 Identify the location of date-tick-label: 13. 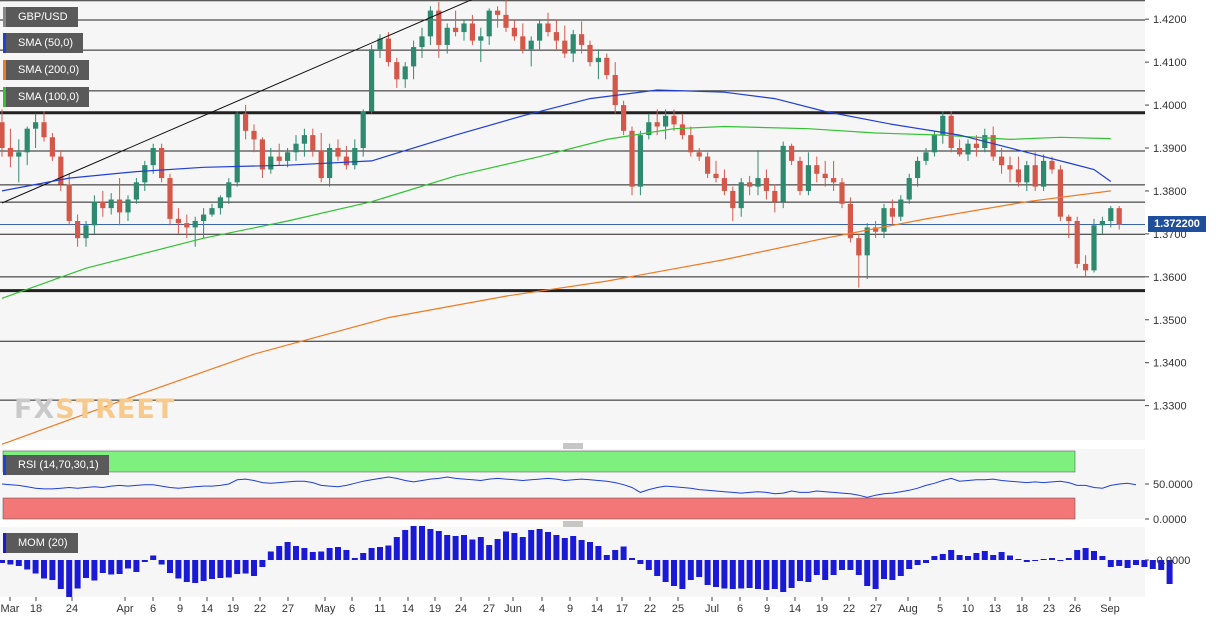
(995, 609).